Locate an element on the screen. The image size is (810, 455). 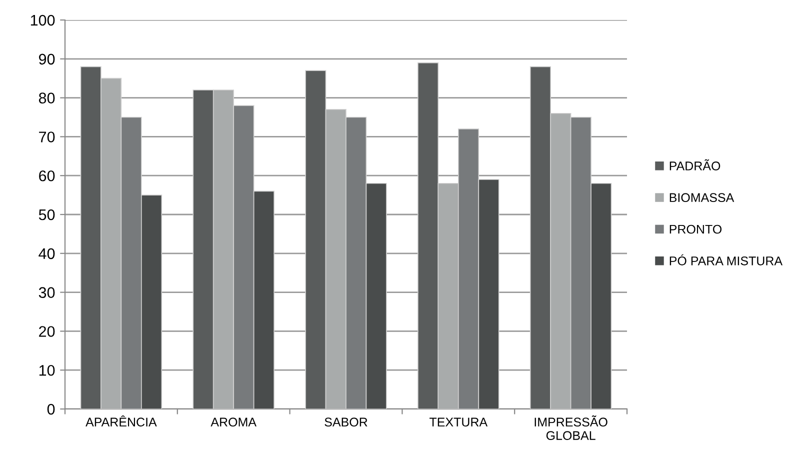
x-tick-label: AROMA is located at coordinates (233, 422).